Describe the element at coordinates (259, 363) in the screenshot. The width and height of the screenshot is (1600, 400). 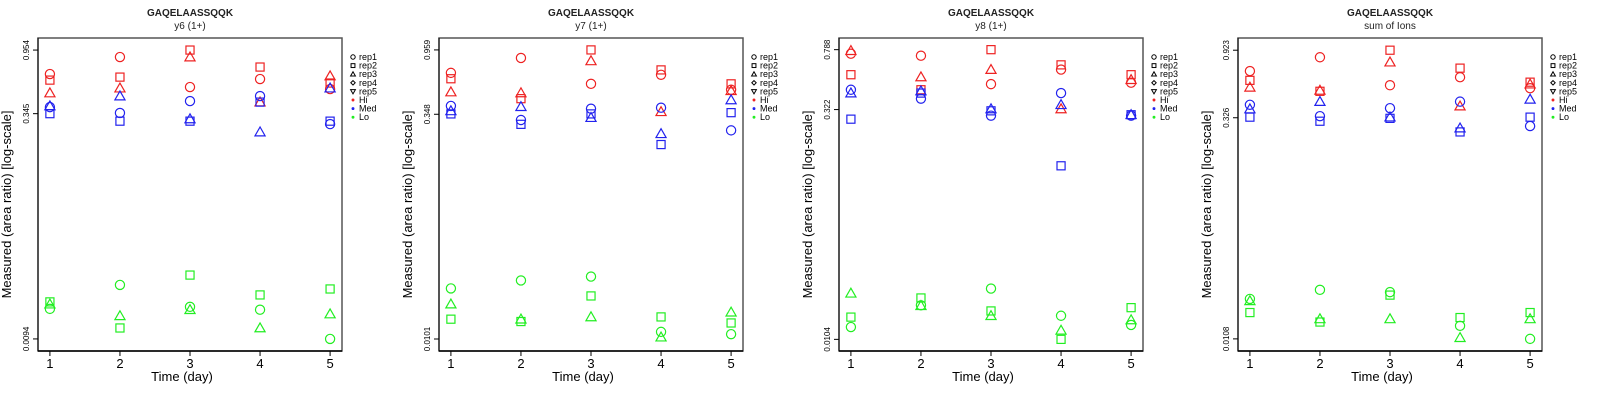
I see `x-tick-label: 4` at that location.